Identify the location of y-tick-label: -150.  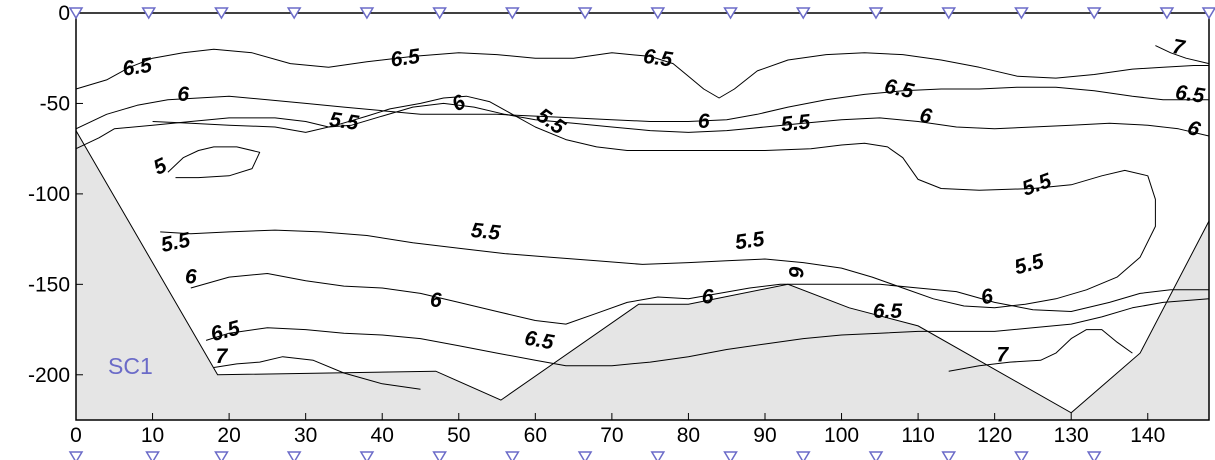
(49, 284).